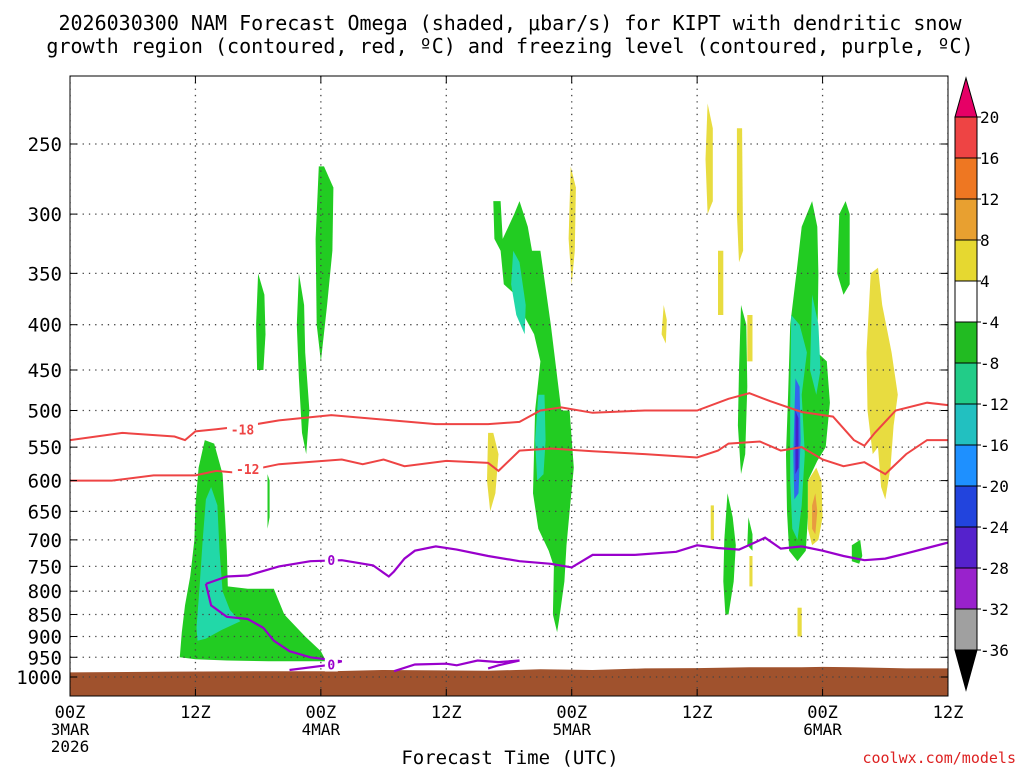 The height and width of the screenshot is (768, 1024). Describe the element at coordinates (994, 527) in the screenshot. I see `colorbar-label: -24` at that location.